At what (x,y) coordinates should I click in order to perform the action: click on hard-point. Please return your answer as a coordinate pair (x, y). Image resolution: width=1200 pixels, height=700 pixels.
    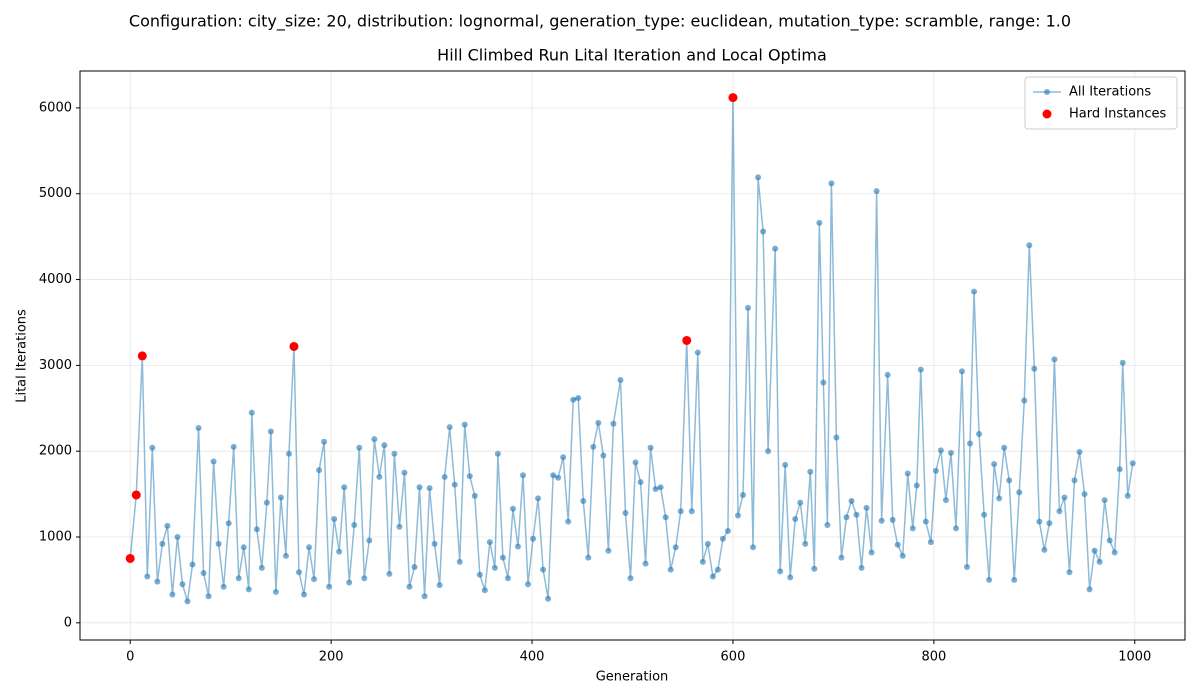
    Looking at the image, I should click on (687, 340).